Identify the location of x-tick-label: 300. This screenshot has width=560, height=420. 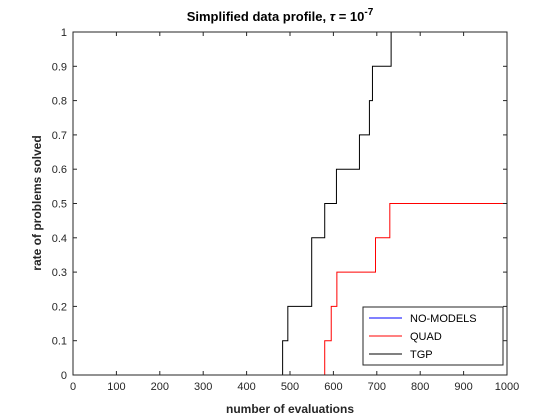
(203, 387).